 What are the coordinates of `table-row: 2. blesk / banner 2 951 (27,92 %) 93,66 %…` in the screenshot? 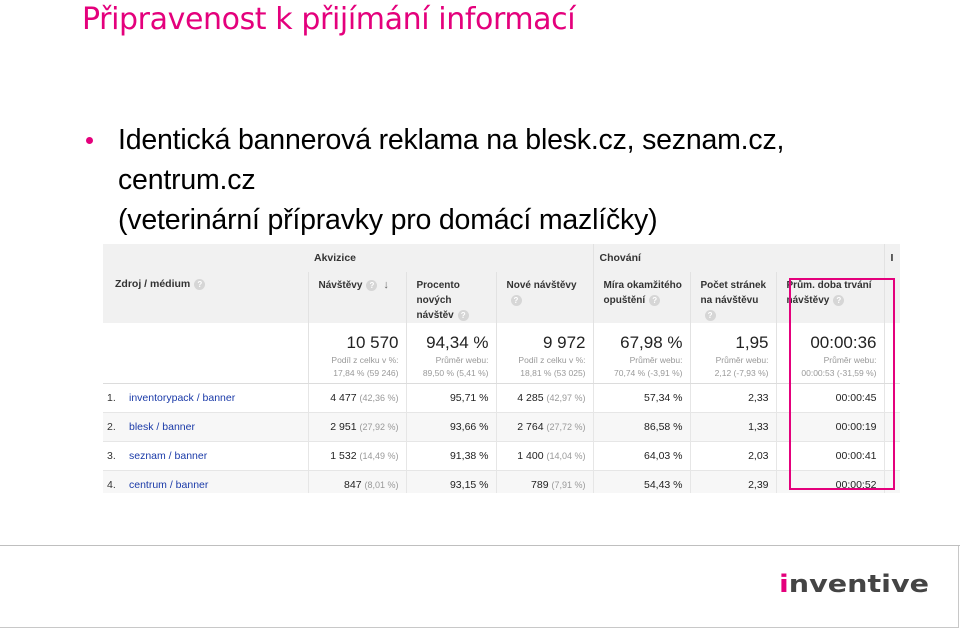 It's located at (501, 427).